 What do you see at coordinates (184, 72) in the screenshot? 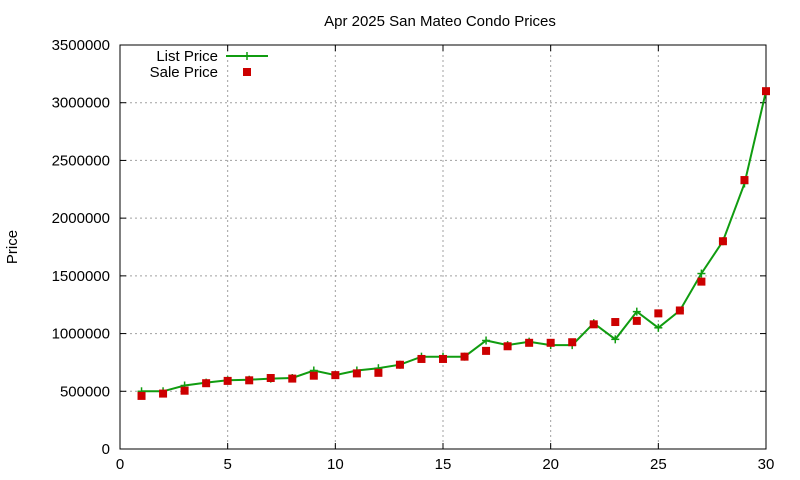
I see `legend-label-sale-price: Sale Price` at bounding box center [184, 72].